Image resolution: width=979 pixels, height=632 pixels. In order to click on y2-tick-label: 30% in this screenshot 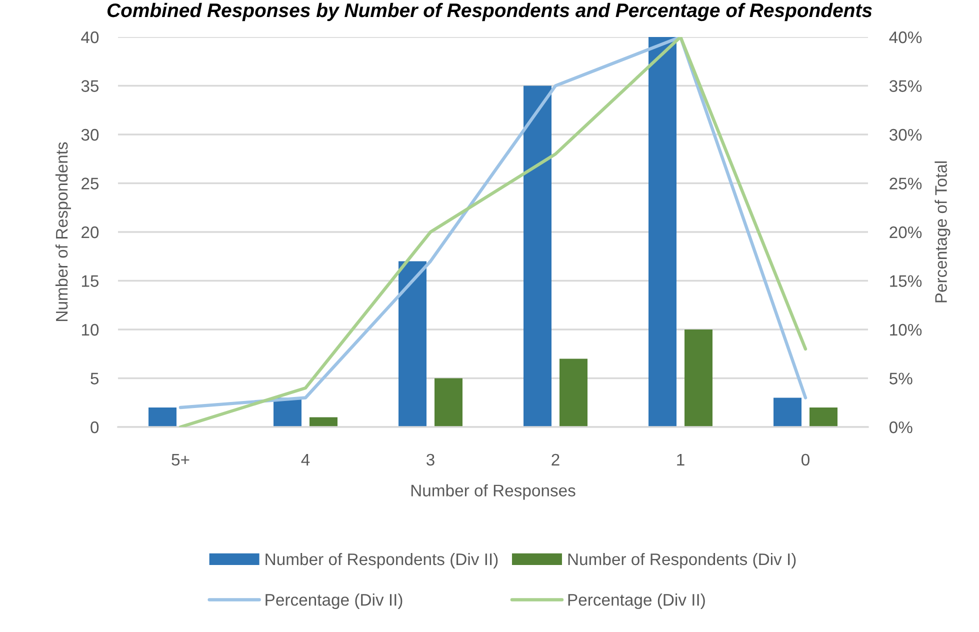, I will do `click(905, 134)`.